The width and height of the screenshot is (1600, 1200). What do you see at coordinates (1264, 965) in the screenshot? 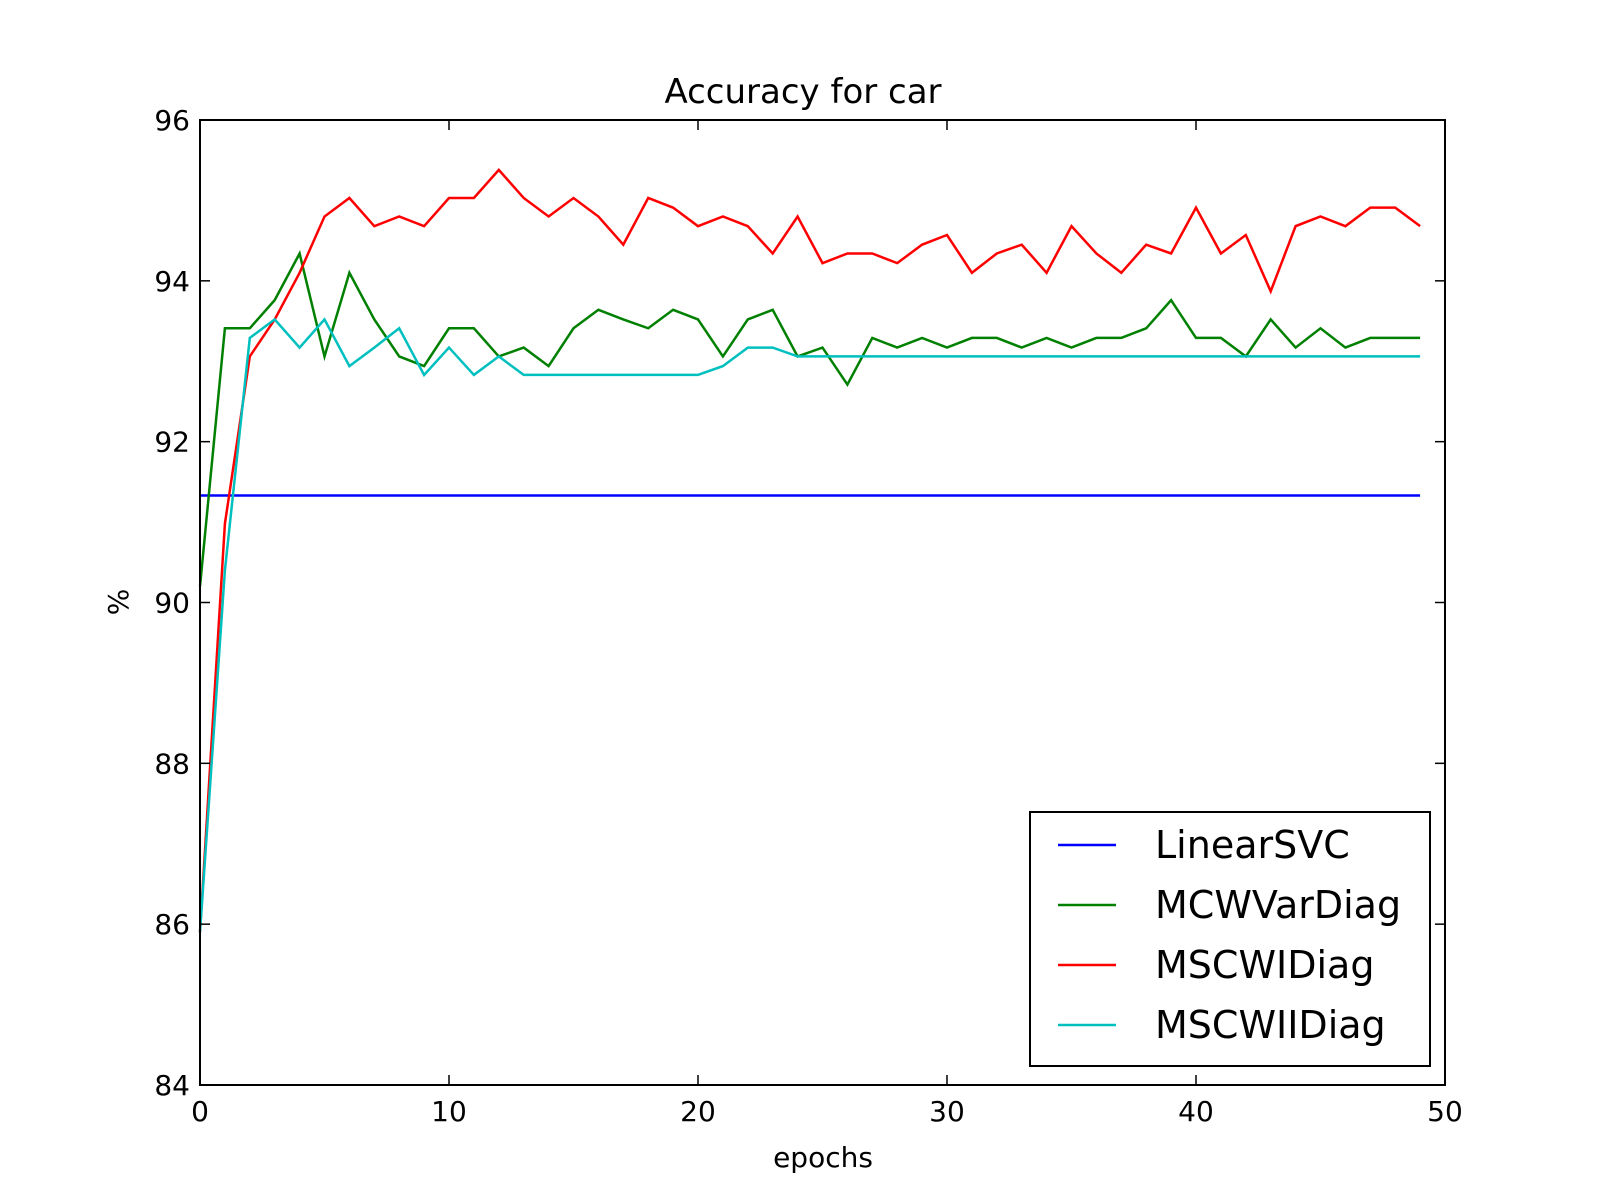
I see `legend-label: MSCWIDiag` at bounding box center [1264, 965].